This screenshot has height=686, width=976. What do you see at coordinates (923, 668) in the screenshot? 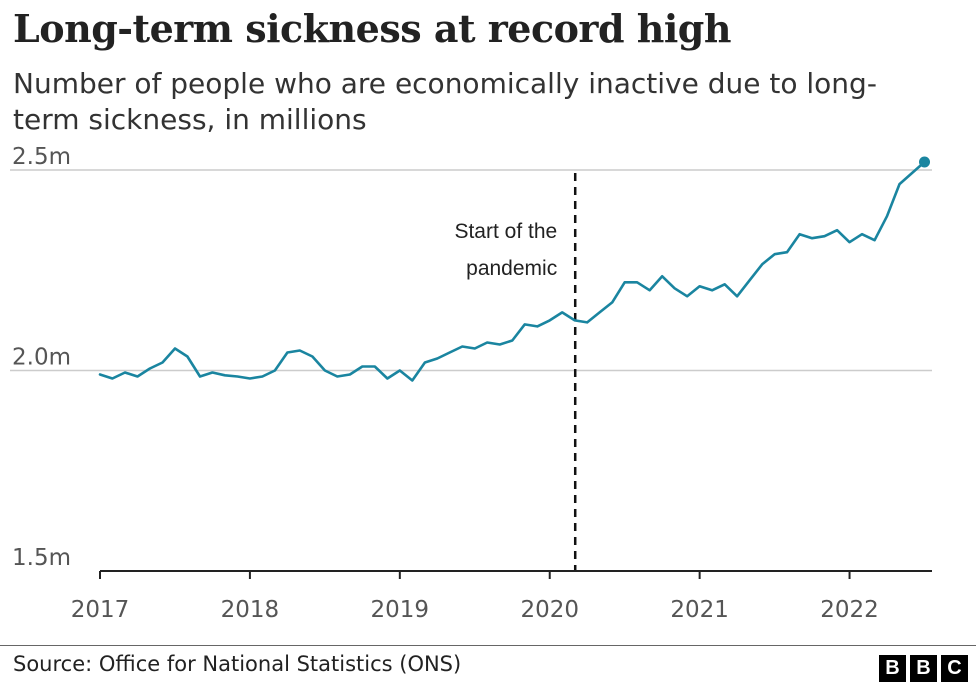
I see `bbc-logo-letter-1: B` at bounding box center [923, 668].